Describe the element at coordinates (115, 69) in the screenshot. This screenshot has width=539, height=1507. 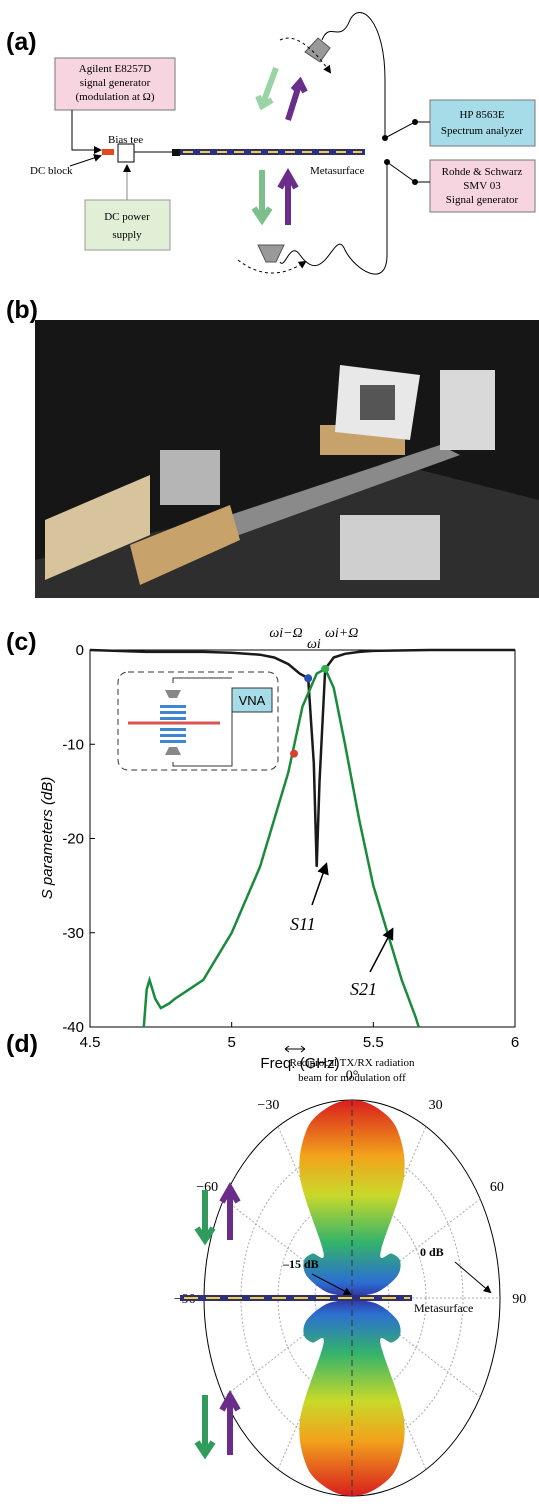
I see `box-text: Agilent E8257D` at that location.